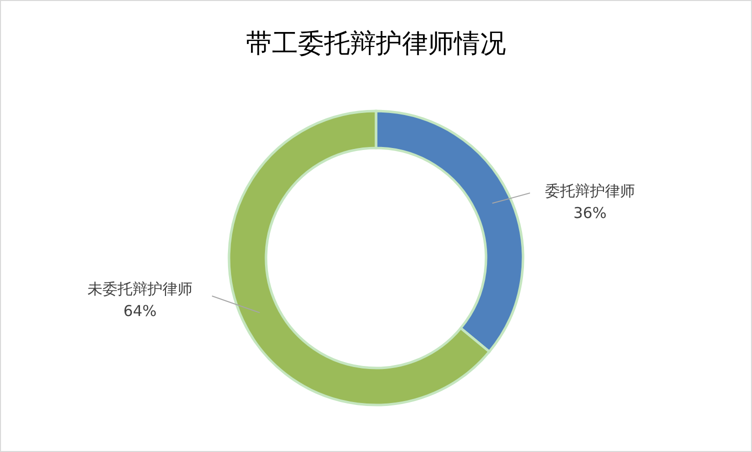  I want to click on data-label: 64%, so click(140, 311).